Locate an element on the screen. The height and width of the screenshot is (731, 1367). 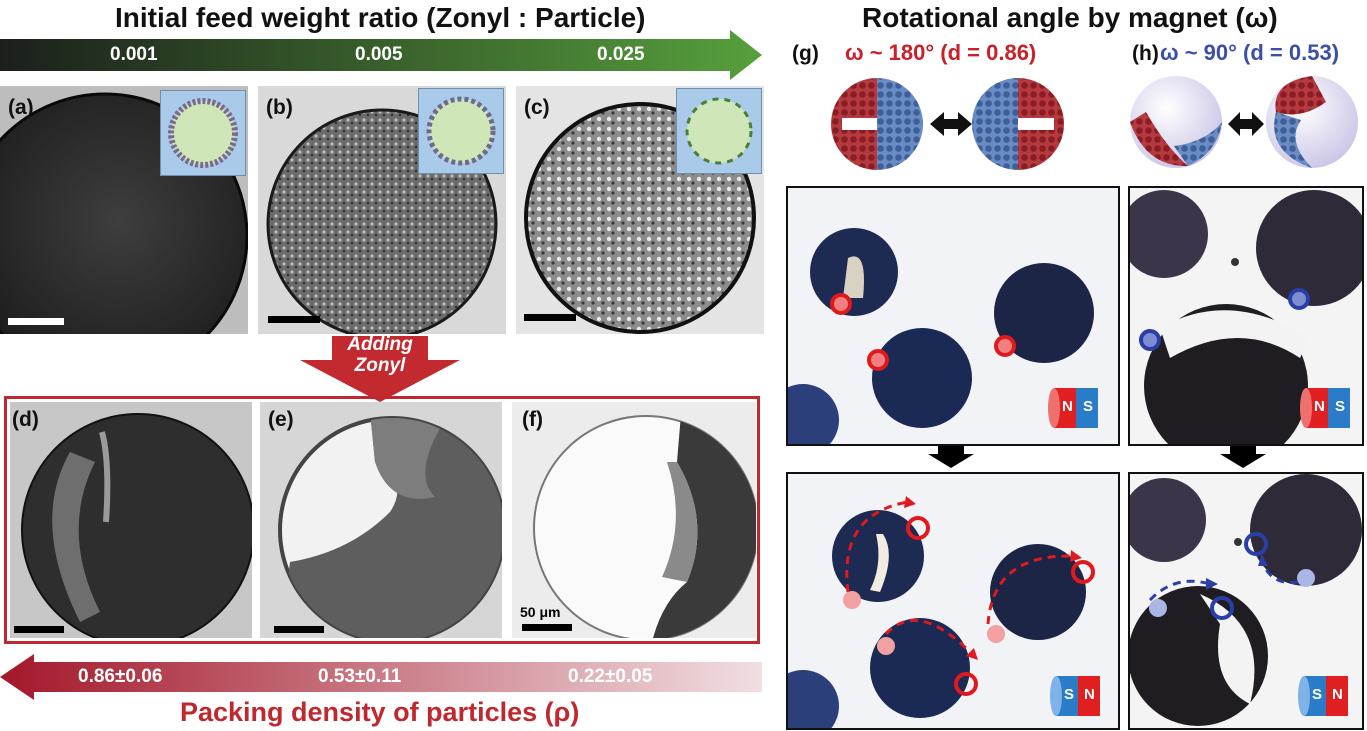
scale-bar-a is located at coordinates (36, 321).